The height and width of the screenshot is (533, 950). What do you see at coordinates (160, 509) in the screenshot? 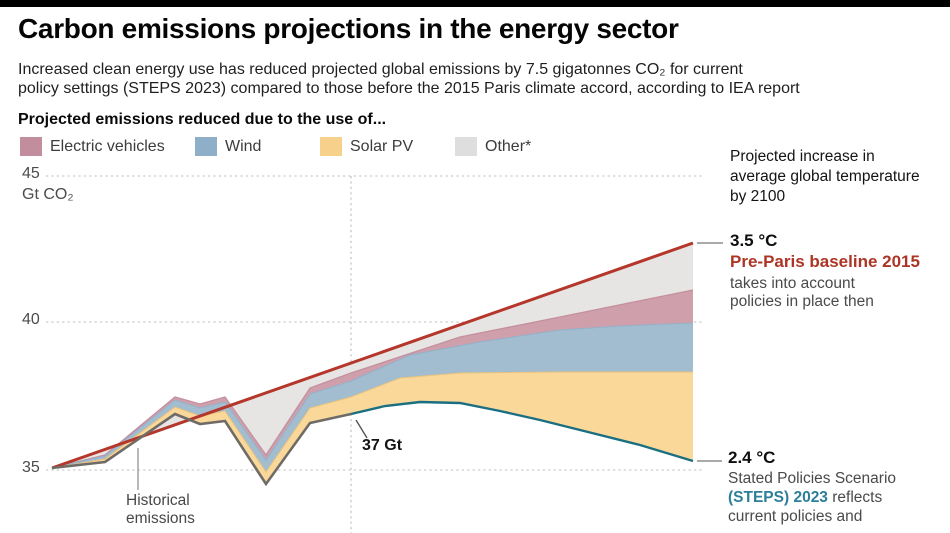
I see `historical-emissions-label: Historical emissions` at bounding box center [160, 509].